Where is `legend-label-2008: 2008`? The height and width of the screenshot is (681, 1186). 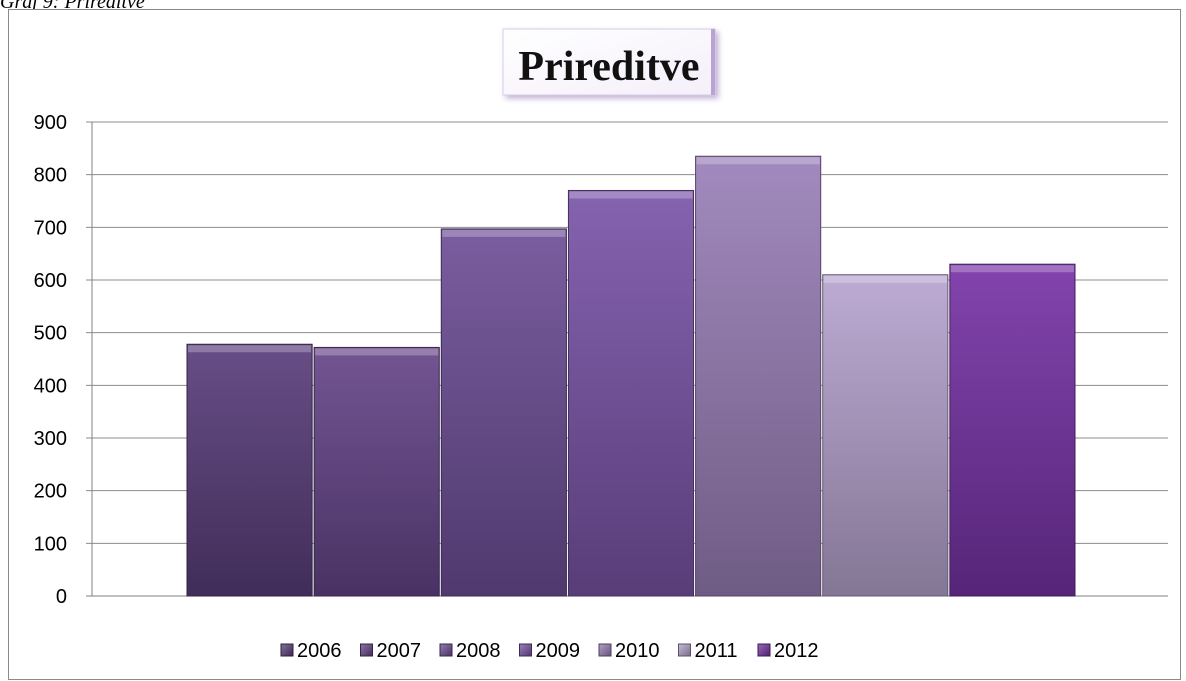 legend-label-2008: 2008 is located at coordinates (478, 651).